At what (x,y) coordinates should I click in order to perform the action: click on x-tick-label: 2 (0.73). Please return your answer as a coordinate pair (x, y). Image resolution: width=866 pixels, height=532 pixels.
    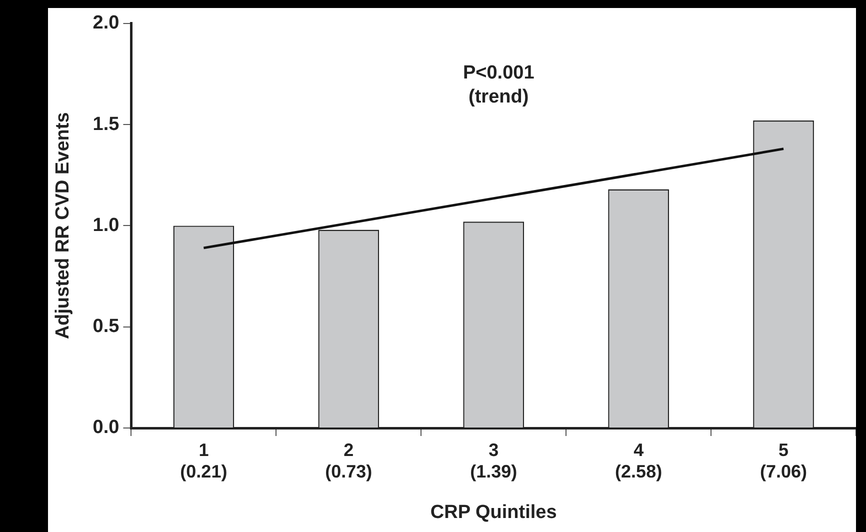
    Looking at the image, I should click on (348, 461).